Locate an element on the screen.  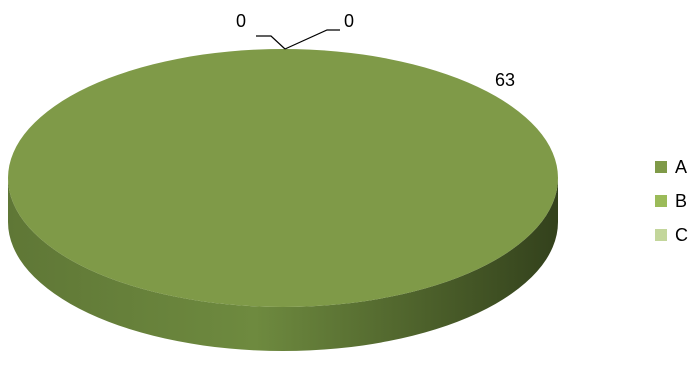
data-label-c: 0 is located at coordinates (349, 21).